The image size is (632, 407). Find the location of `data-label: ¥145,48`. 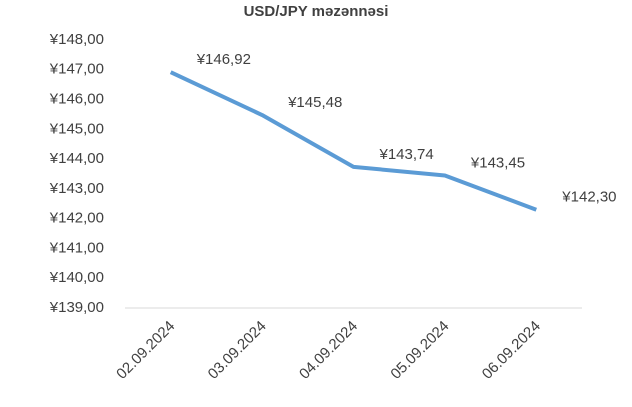

data-label: ¥145,48 is located at coordinates (314, 102).